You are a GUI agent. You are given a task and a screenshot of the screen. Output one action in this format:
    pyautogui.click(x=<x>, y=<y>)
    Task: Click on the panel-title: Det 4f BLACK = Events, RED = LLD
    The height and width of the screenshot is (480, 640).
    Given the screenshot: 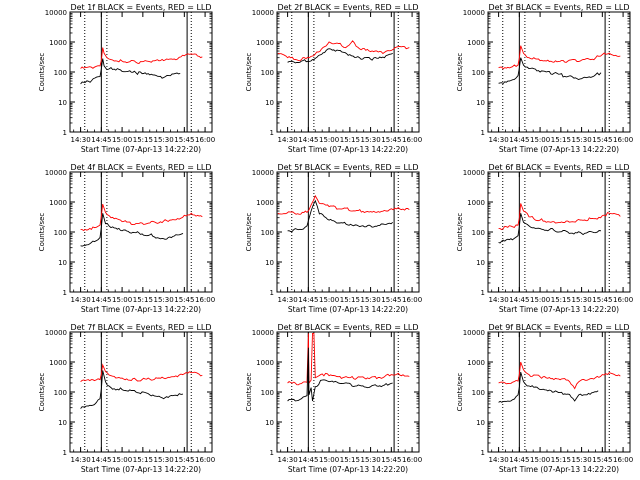 What is the action you would take?
    pyautogui.click(x=140, y=167)
    